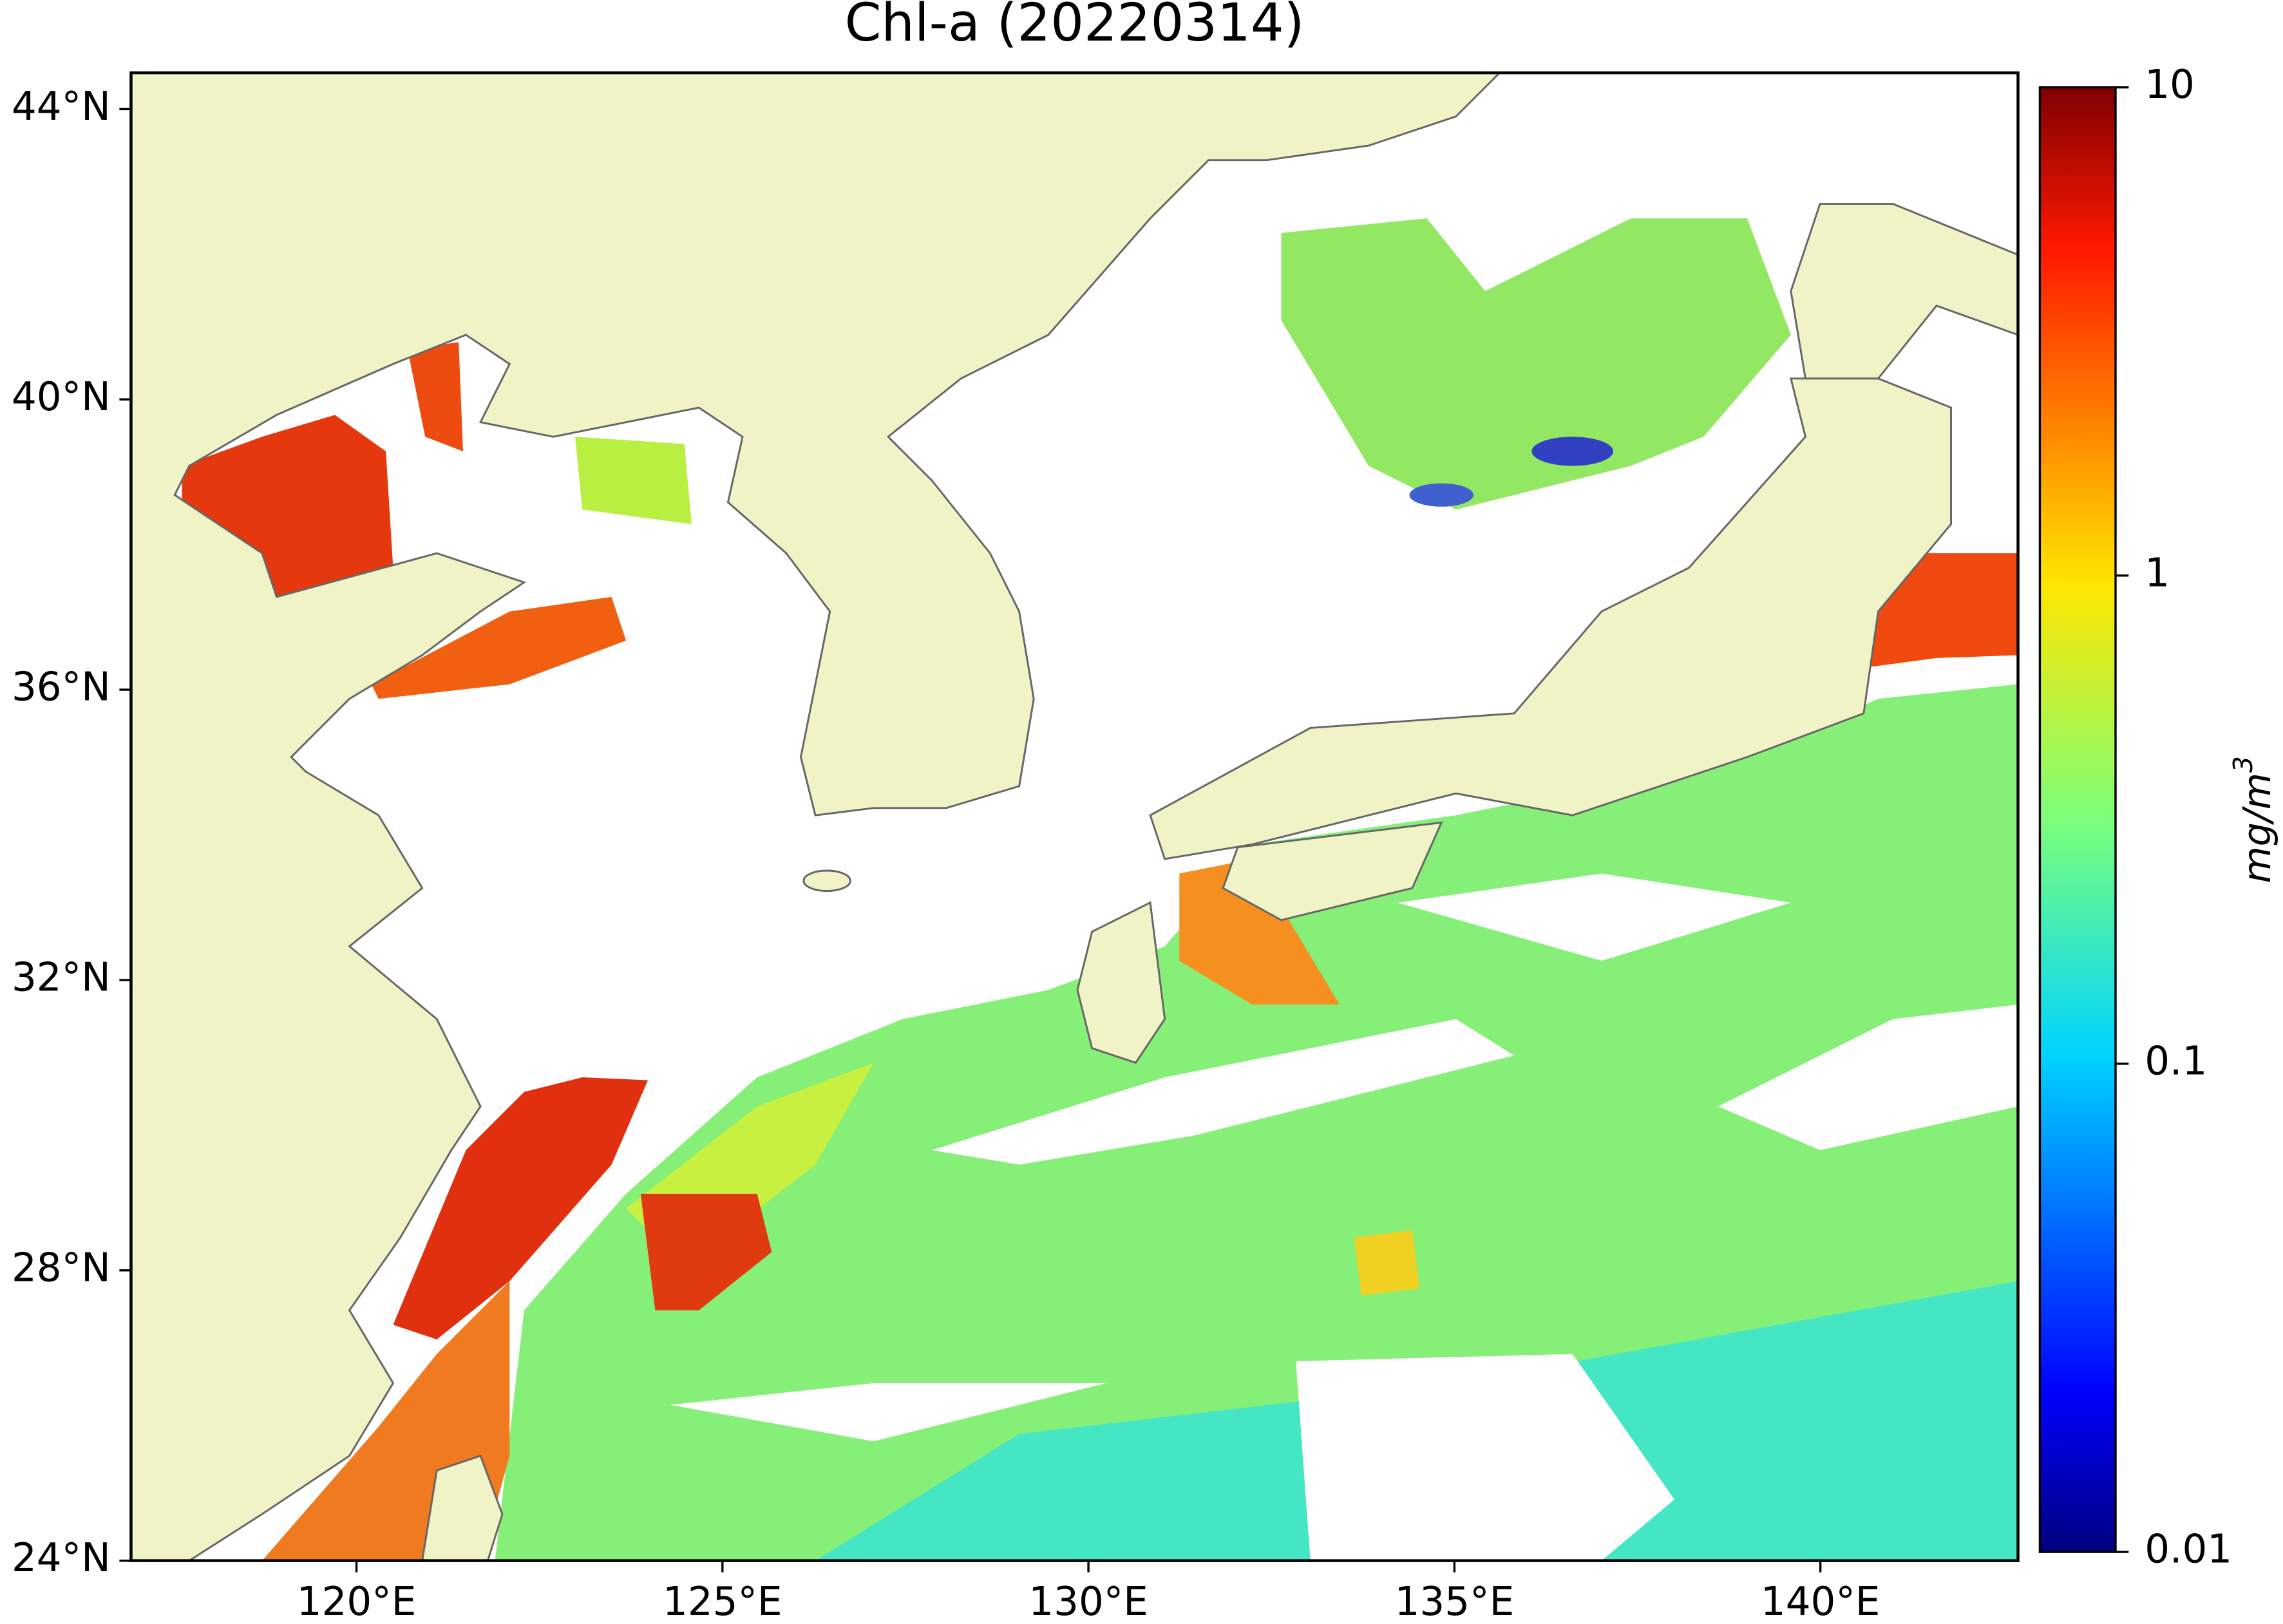  Describe the element at coordinates (61, 978) in the screenshot. I see `y-tick-label: 32°N` at that location.